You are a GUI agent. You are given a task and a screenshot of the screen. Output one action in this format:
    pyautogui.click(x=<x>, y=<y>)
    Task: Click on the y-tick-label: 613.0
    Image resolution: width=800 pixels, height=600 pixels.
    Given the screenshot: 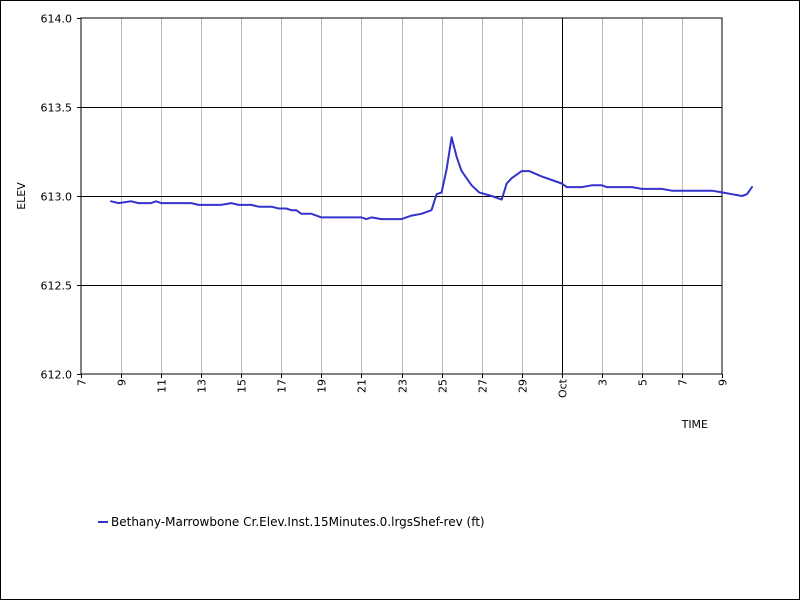 What is the action you would take?
    pyautogui.click(x=57, y=197)
    